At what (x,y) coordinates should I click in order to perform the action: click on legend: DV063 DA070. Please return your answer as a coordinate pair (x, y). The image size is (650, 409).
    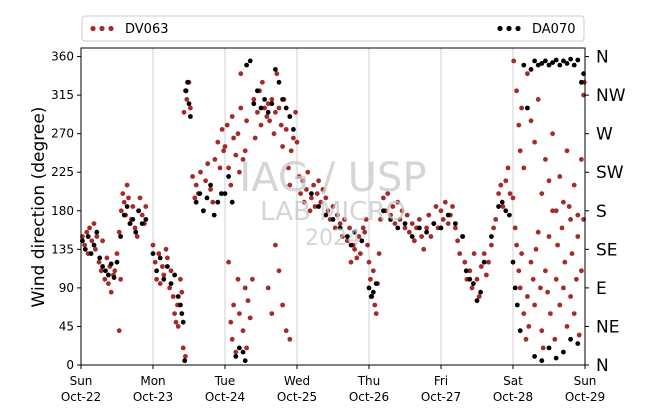
    Looking at the image, I should click on (333, 28).